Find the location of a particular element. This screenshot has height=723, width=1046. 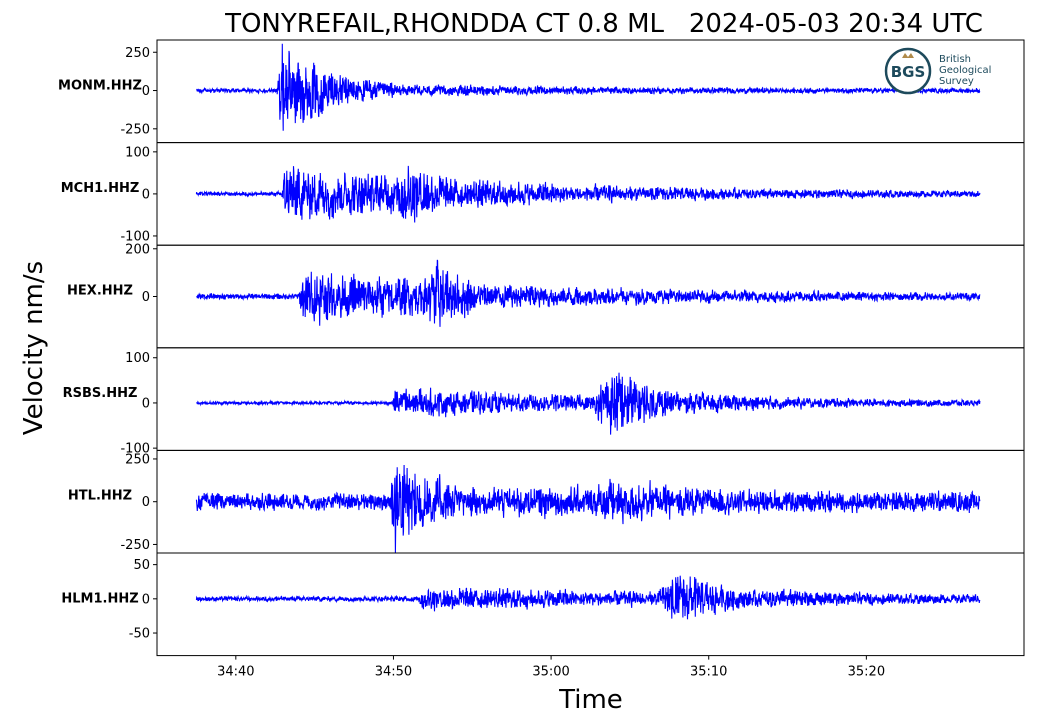

trace-panel-monm-hhz: 250 0 -250 MONM.HHZ is located at coordinates (541, 91).